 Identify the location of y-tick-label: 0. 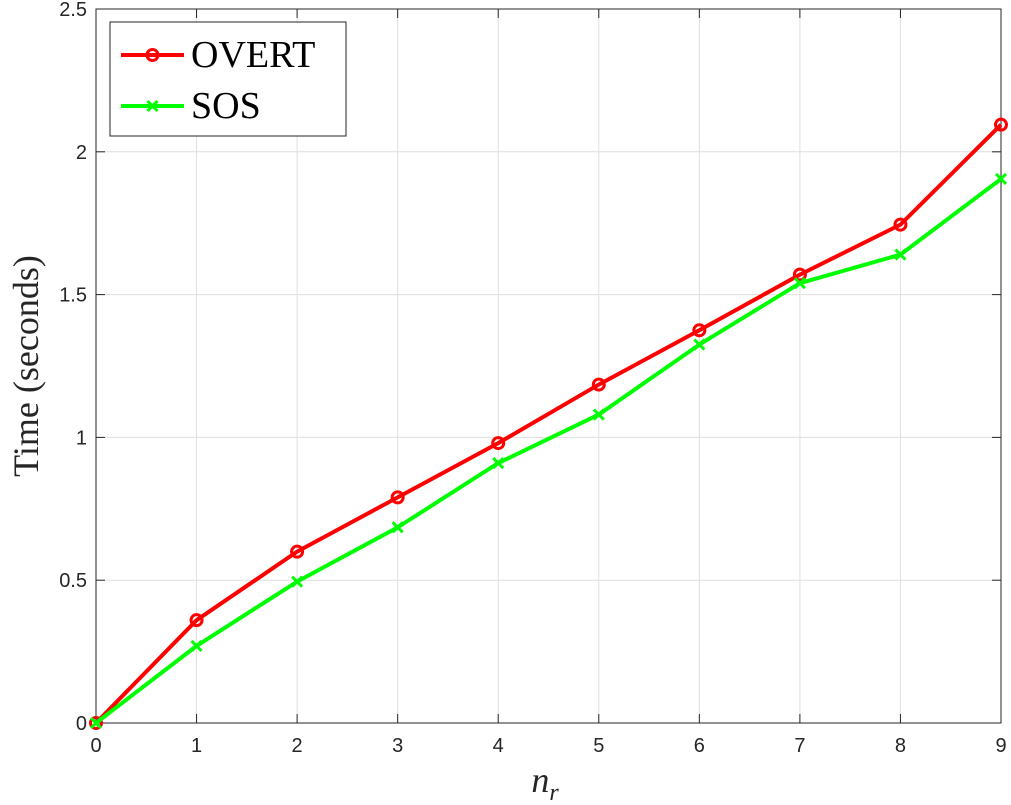
(81, 724).